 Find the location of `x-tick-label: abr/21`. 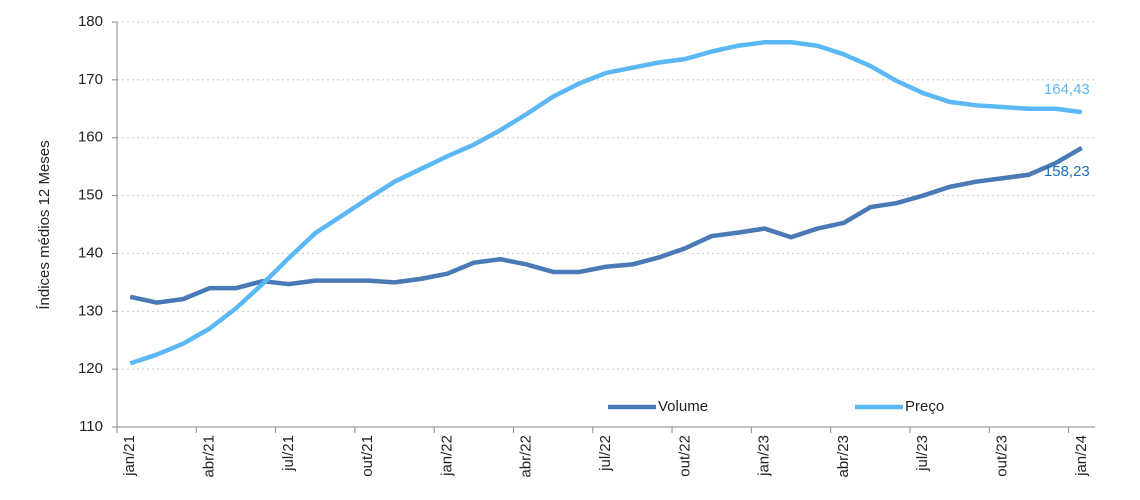

x-tick-label: abr/21 is located at coordinates (208, 456).